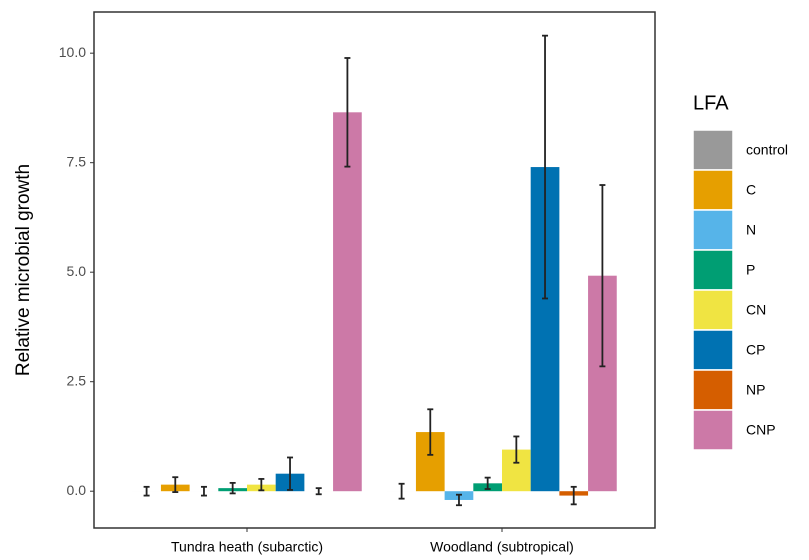  Describe the element at coordinates (750, 270) in the screenshot. I see `legend-label: P` at that location.